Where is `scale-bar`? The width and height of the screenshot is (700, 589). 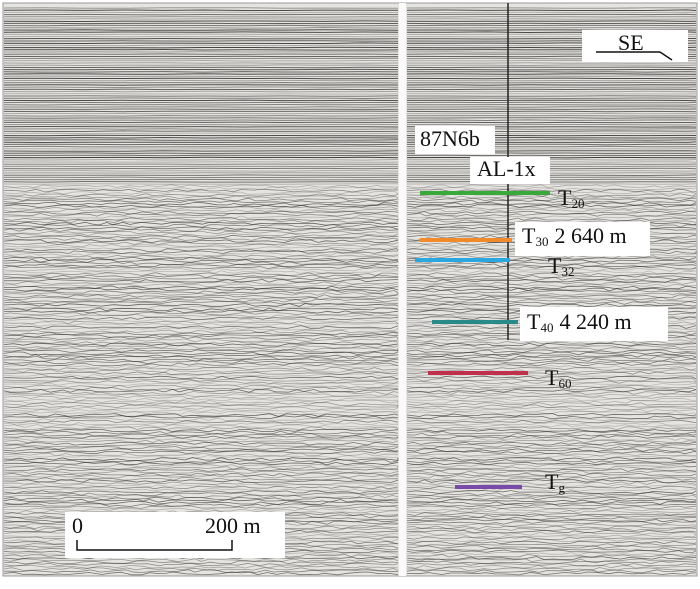
scale-bar is located at coordinates (154, 545).